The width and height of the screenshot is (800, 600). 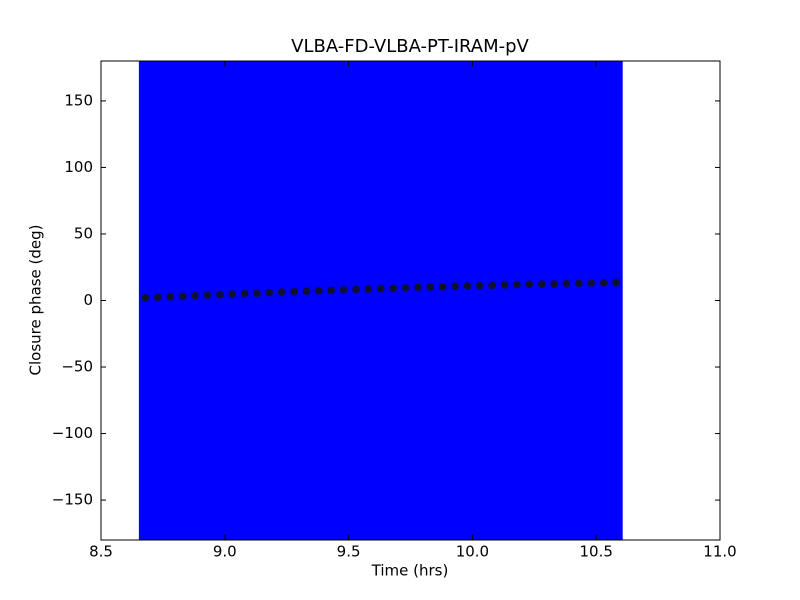 I want to click on y-tick-label: −150, so click(x=72, y=500).